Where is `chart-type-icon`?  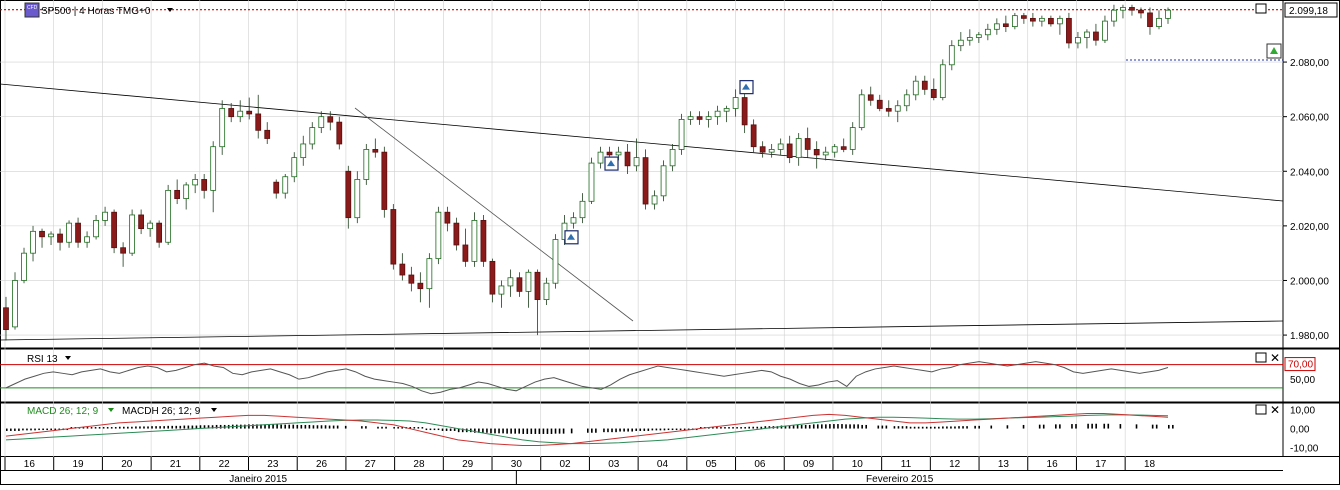 chart-type-icon is located at coordinates (32, 10).